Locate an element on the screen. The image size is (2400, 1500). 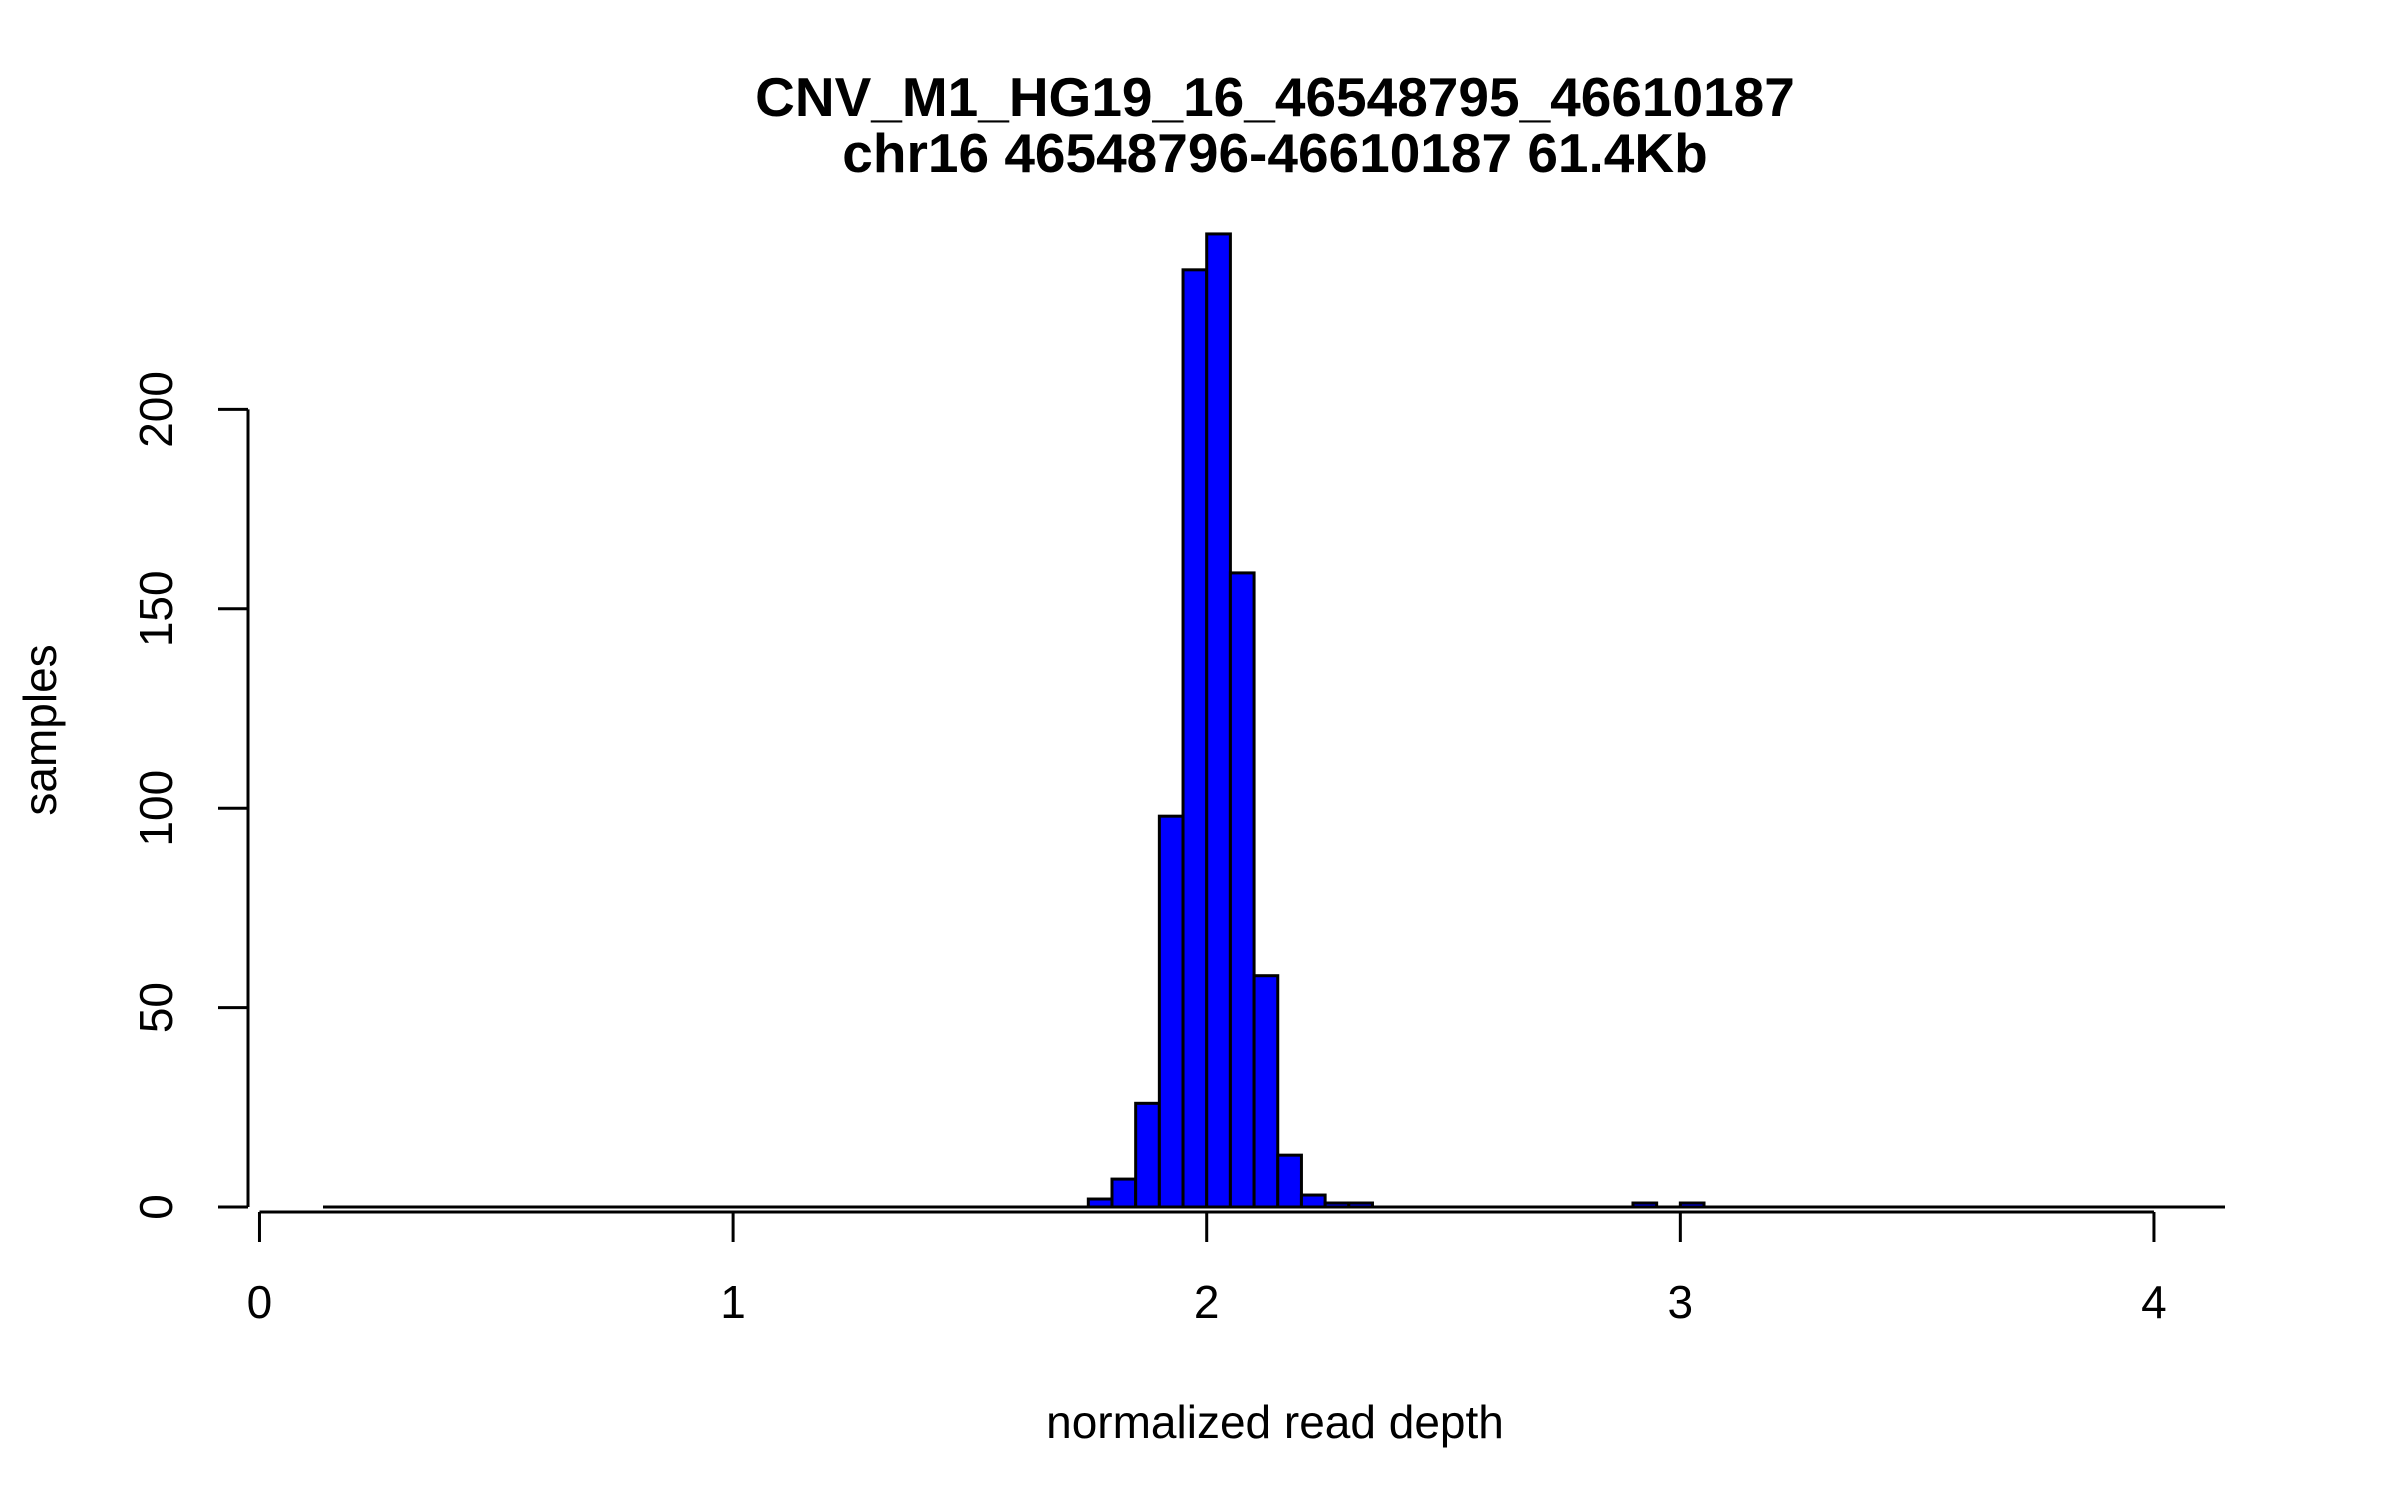
y-tick-label: 50 is located at coordinates (156, 1007).